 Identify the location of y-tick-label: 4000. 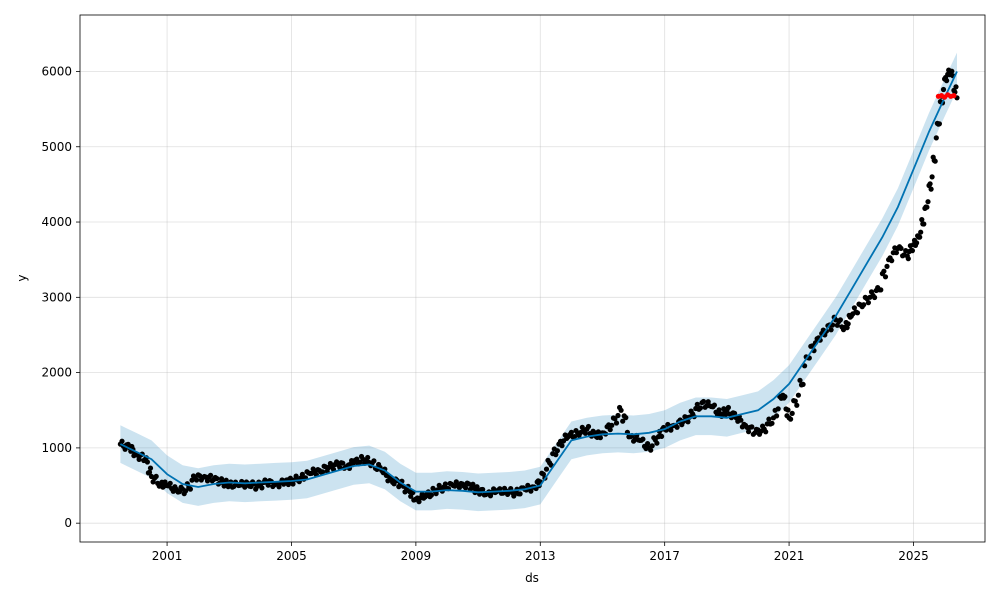
(56, 222).